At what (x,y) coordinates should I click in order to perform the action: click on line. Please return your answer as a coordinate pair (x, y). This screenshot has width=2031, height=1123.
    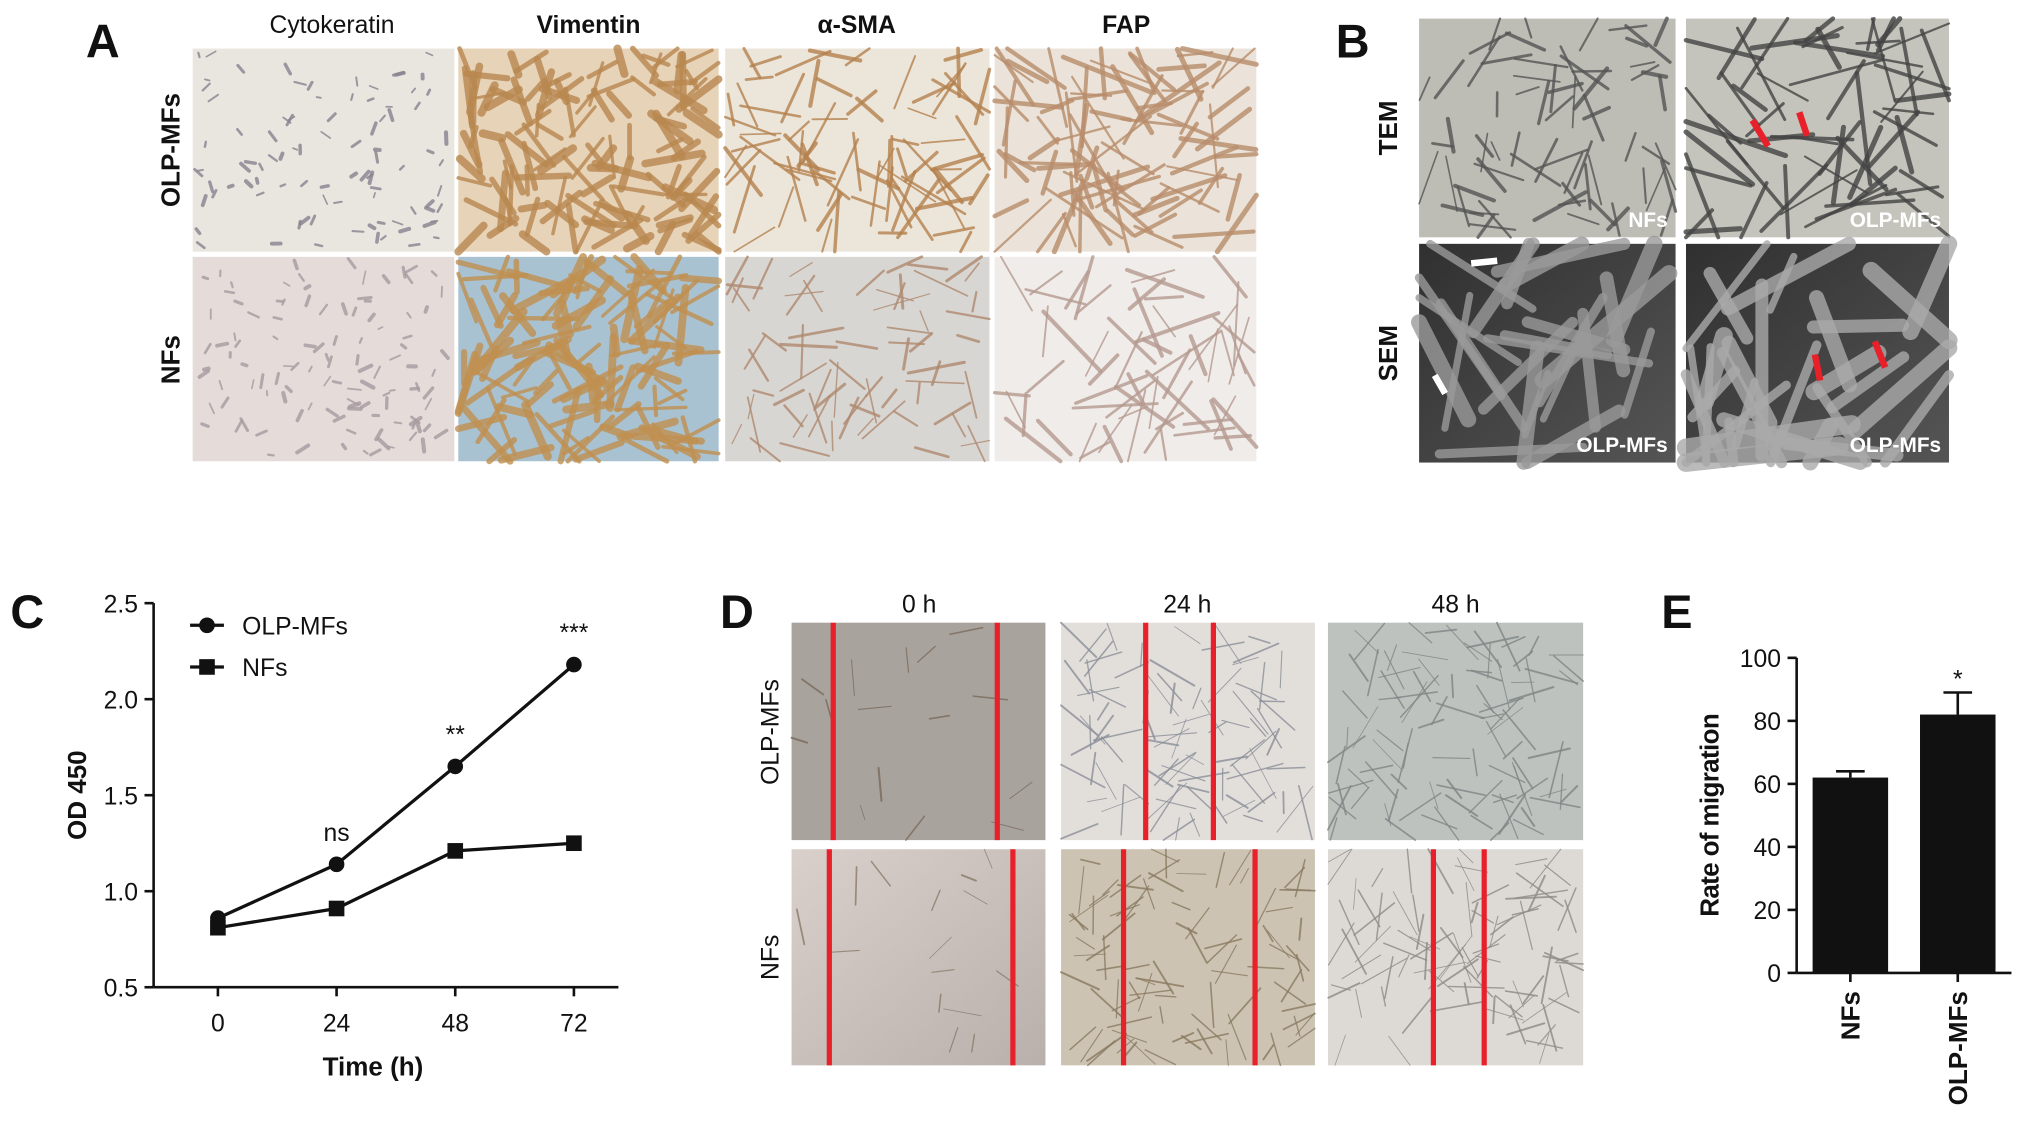
    Looking at the image, I should click on (396, 791).